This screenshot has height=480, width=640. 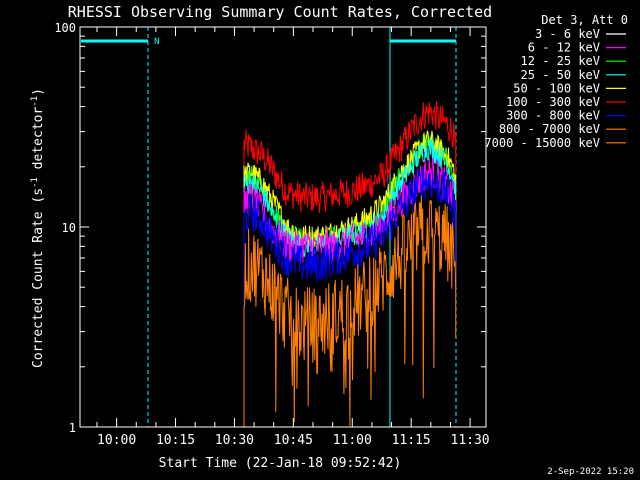 What do you see at coordinates (584, 20) in the screenshot?
I see `legend-title: Det 3, Att 0` at bounding box center [584, 20].